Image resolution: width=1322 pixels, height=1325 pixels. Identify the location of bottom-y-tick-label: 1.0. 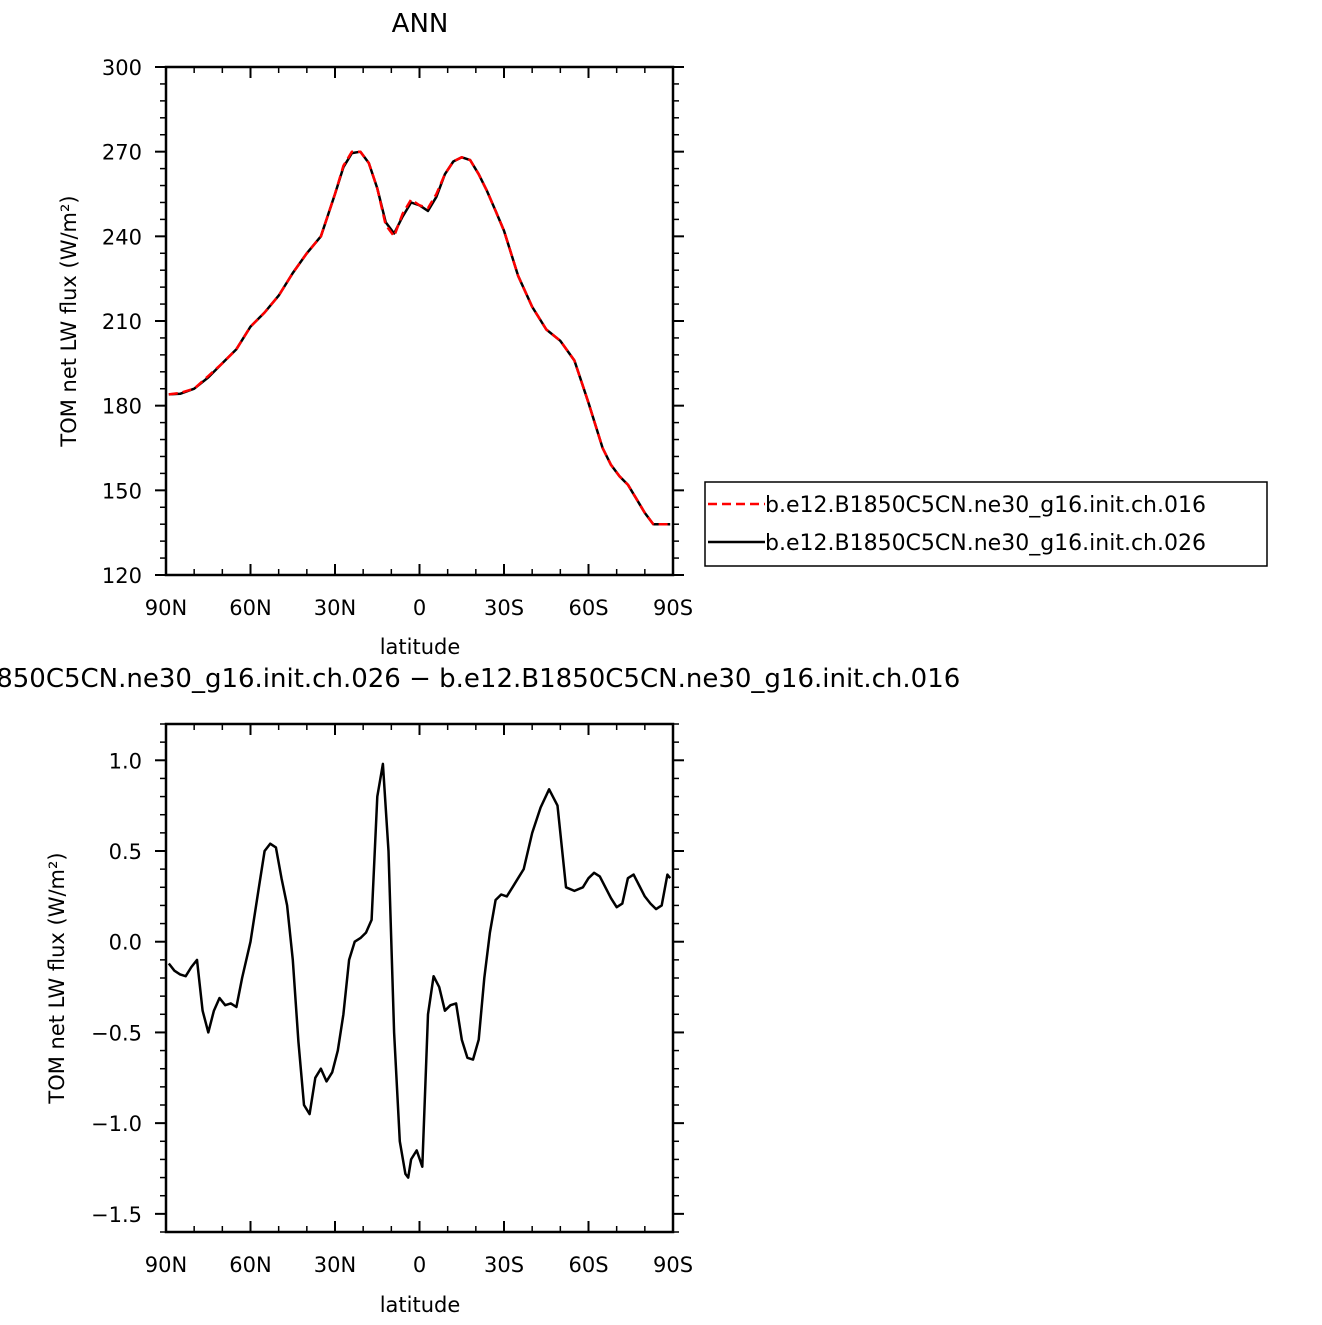
(125, 761).